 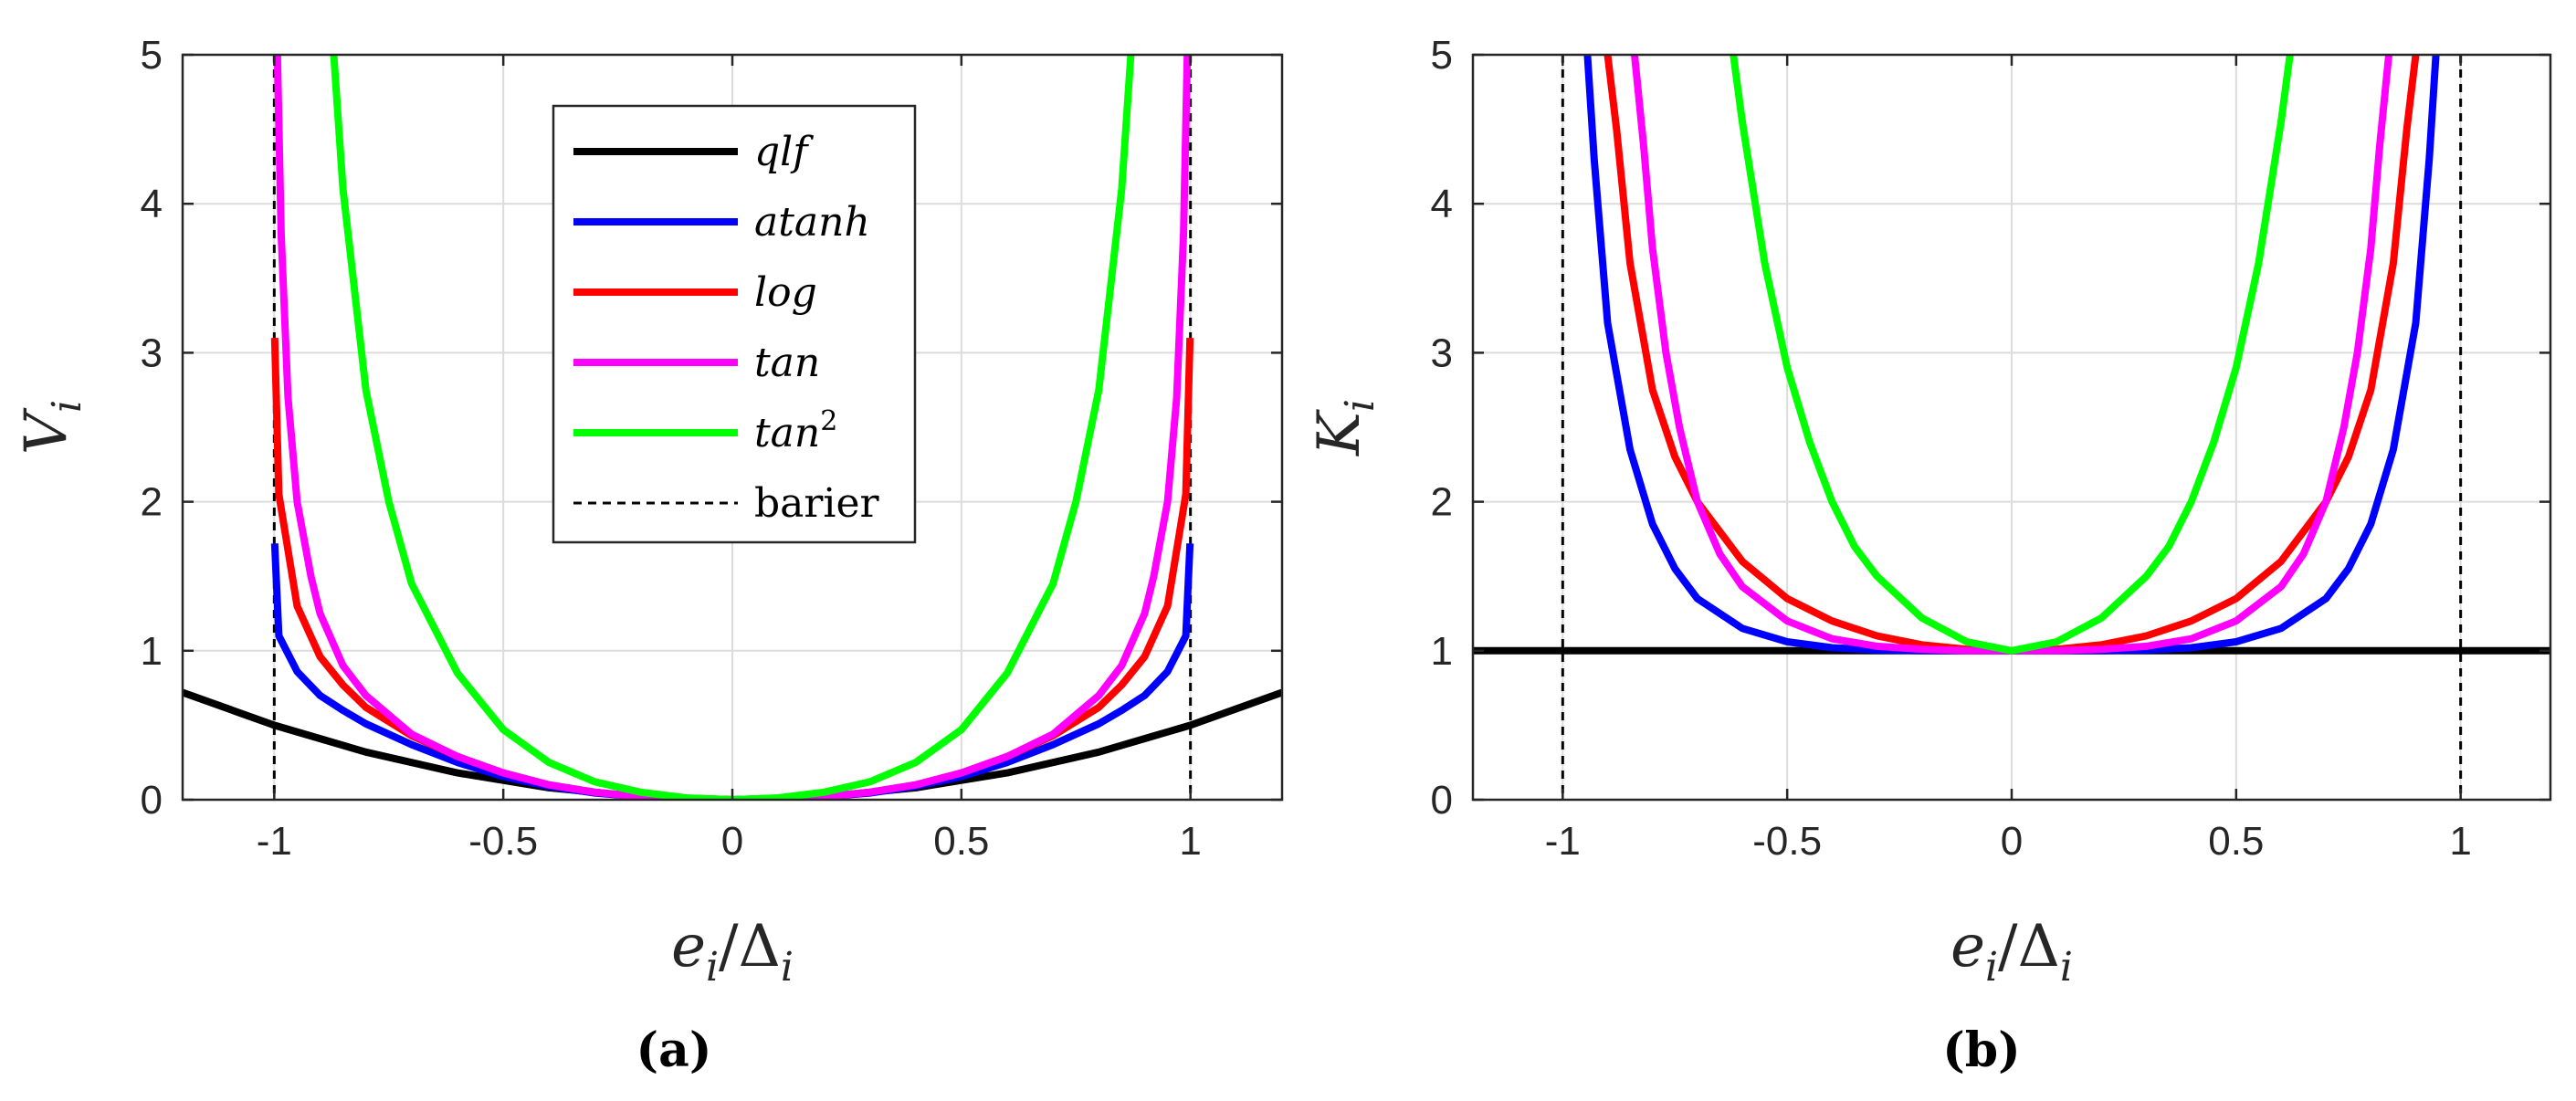 What do you see at coordinates (674, 1050) in the screenshot?
I see `panel-label: (a)` at bounding box center [674, 1050].